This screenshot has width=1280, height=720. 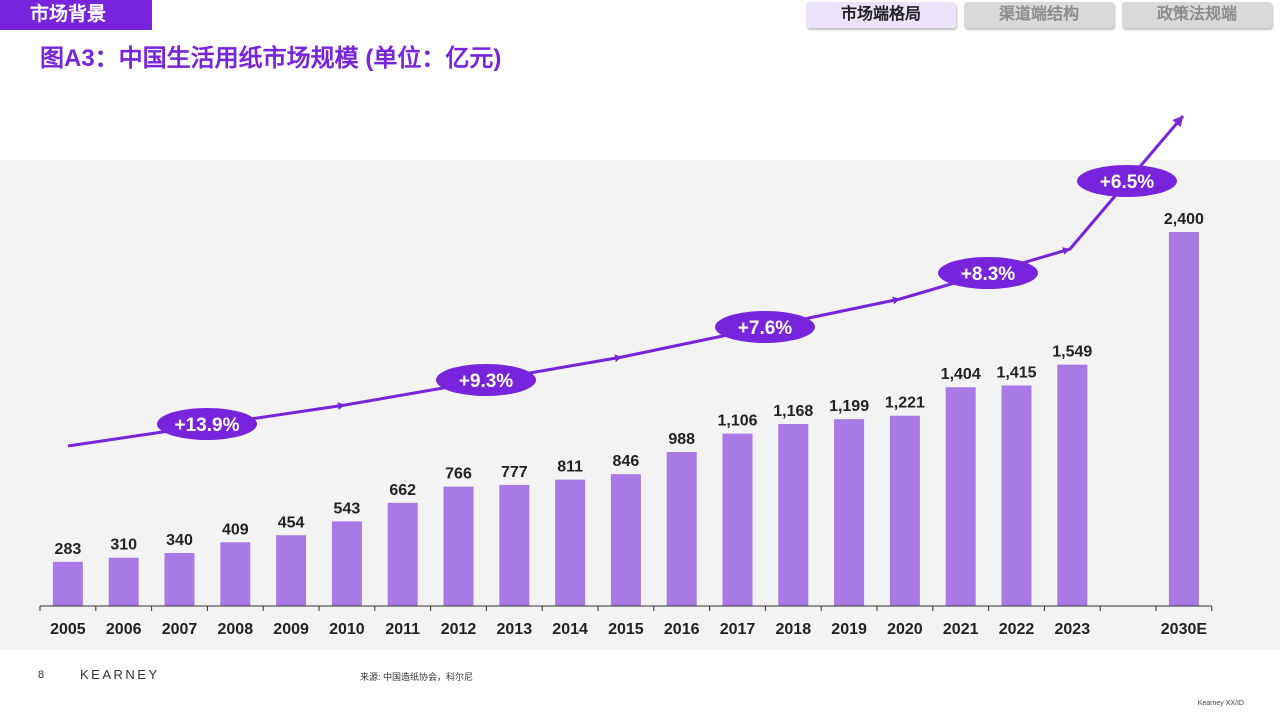 I want to click on bar-2009, so click(x=291, y=570).